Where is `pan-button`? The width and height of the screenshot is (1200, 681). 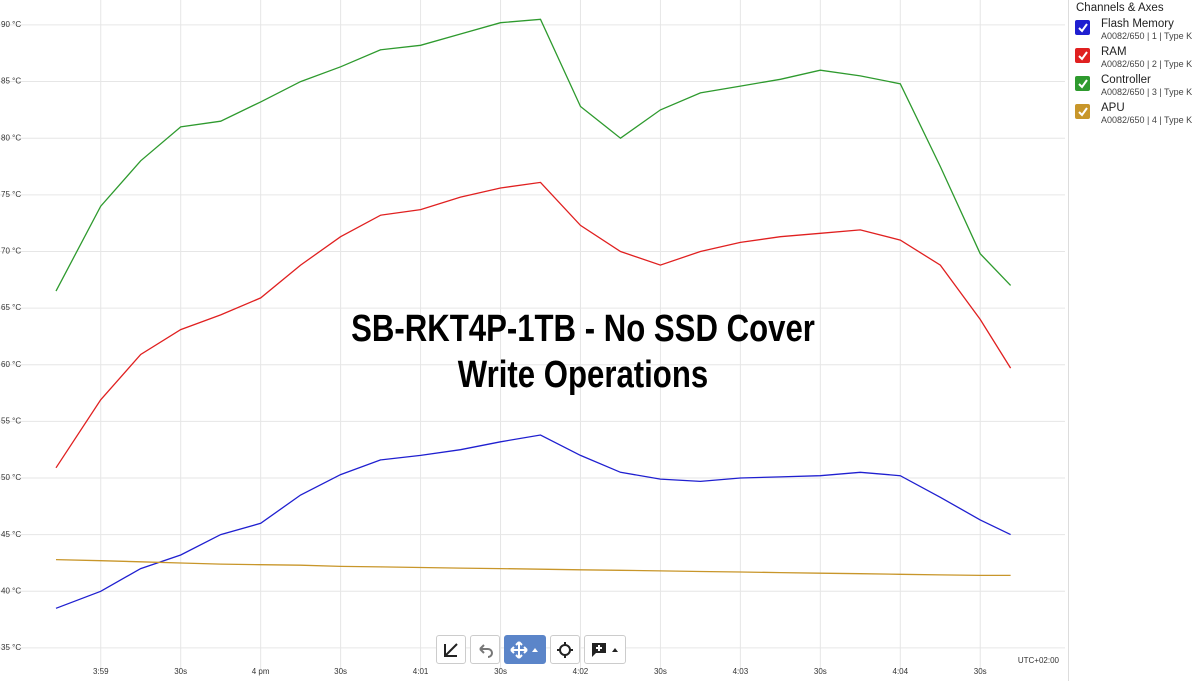 pan-button is located at coordinates (525, 649).